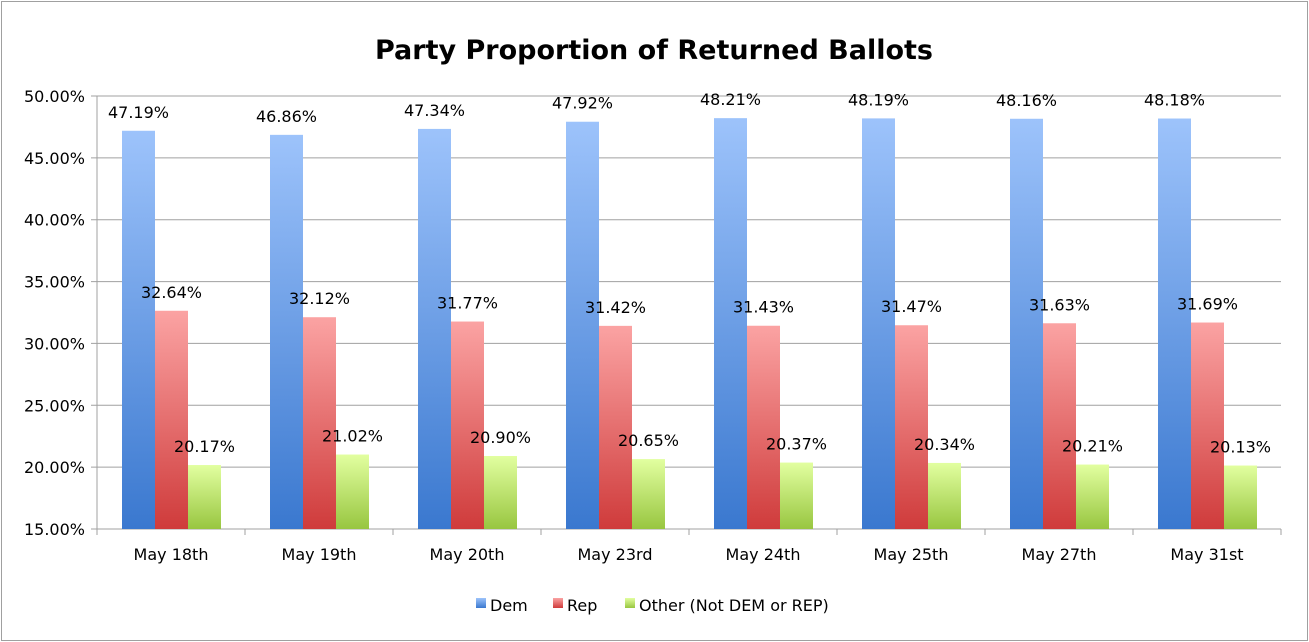 Image resolution: width=1309 pixels, height=642 pixels. I want to click on legend-label: Rep, so click(582, 605).